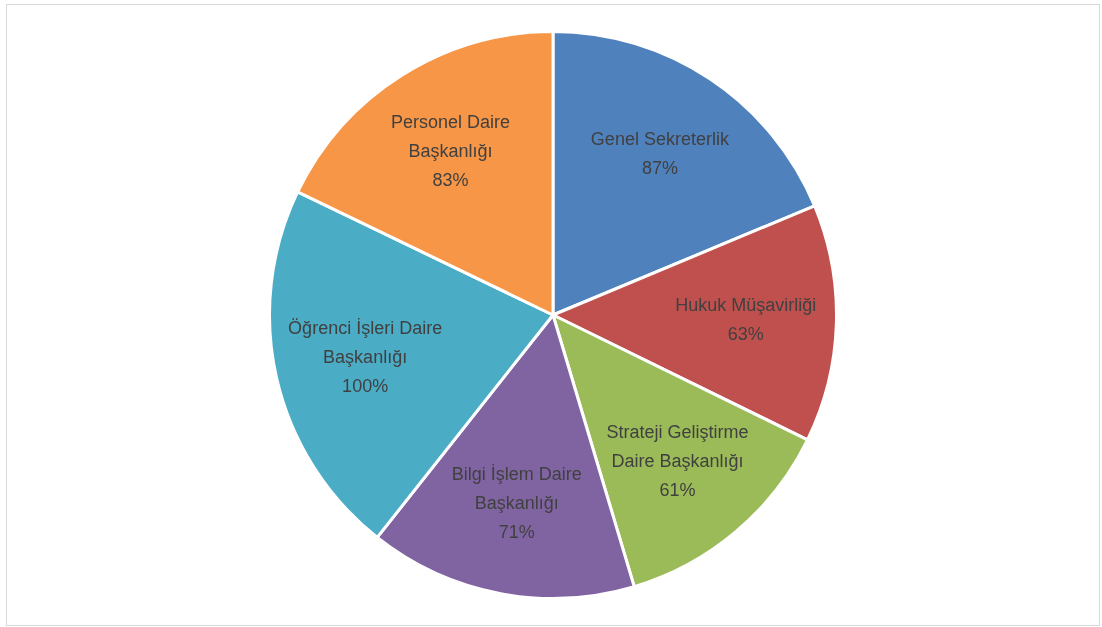 The height and width of the screenshot is (627, 1102). What do you see at coordinates (746, 305) in the screenshot?
I see `slice-label: Hukuk Müşavirliği` at bounding box center [746, 305].